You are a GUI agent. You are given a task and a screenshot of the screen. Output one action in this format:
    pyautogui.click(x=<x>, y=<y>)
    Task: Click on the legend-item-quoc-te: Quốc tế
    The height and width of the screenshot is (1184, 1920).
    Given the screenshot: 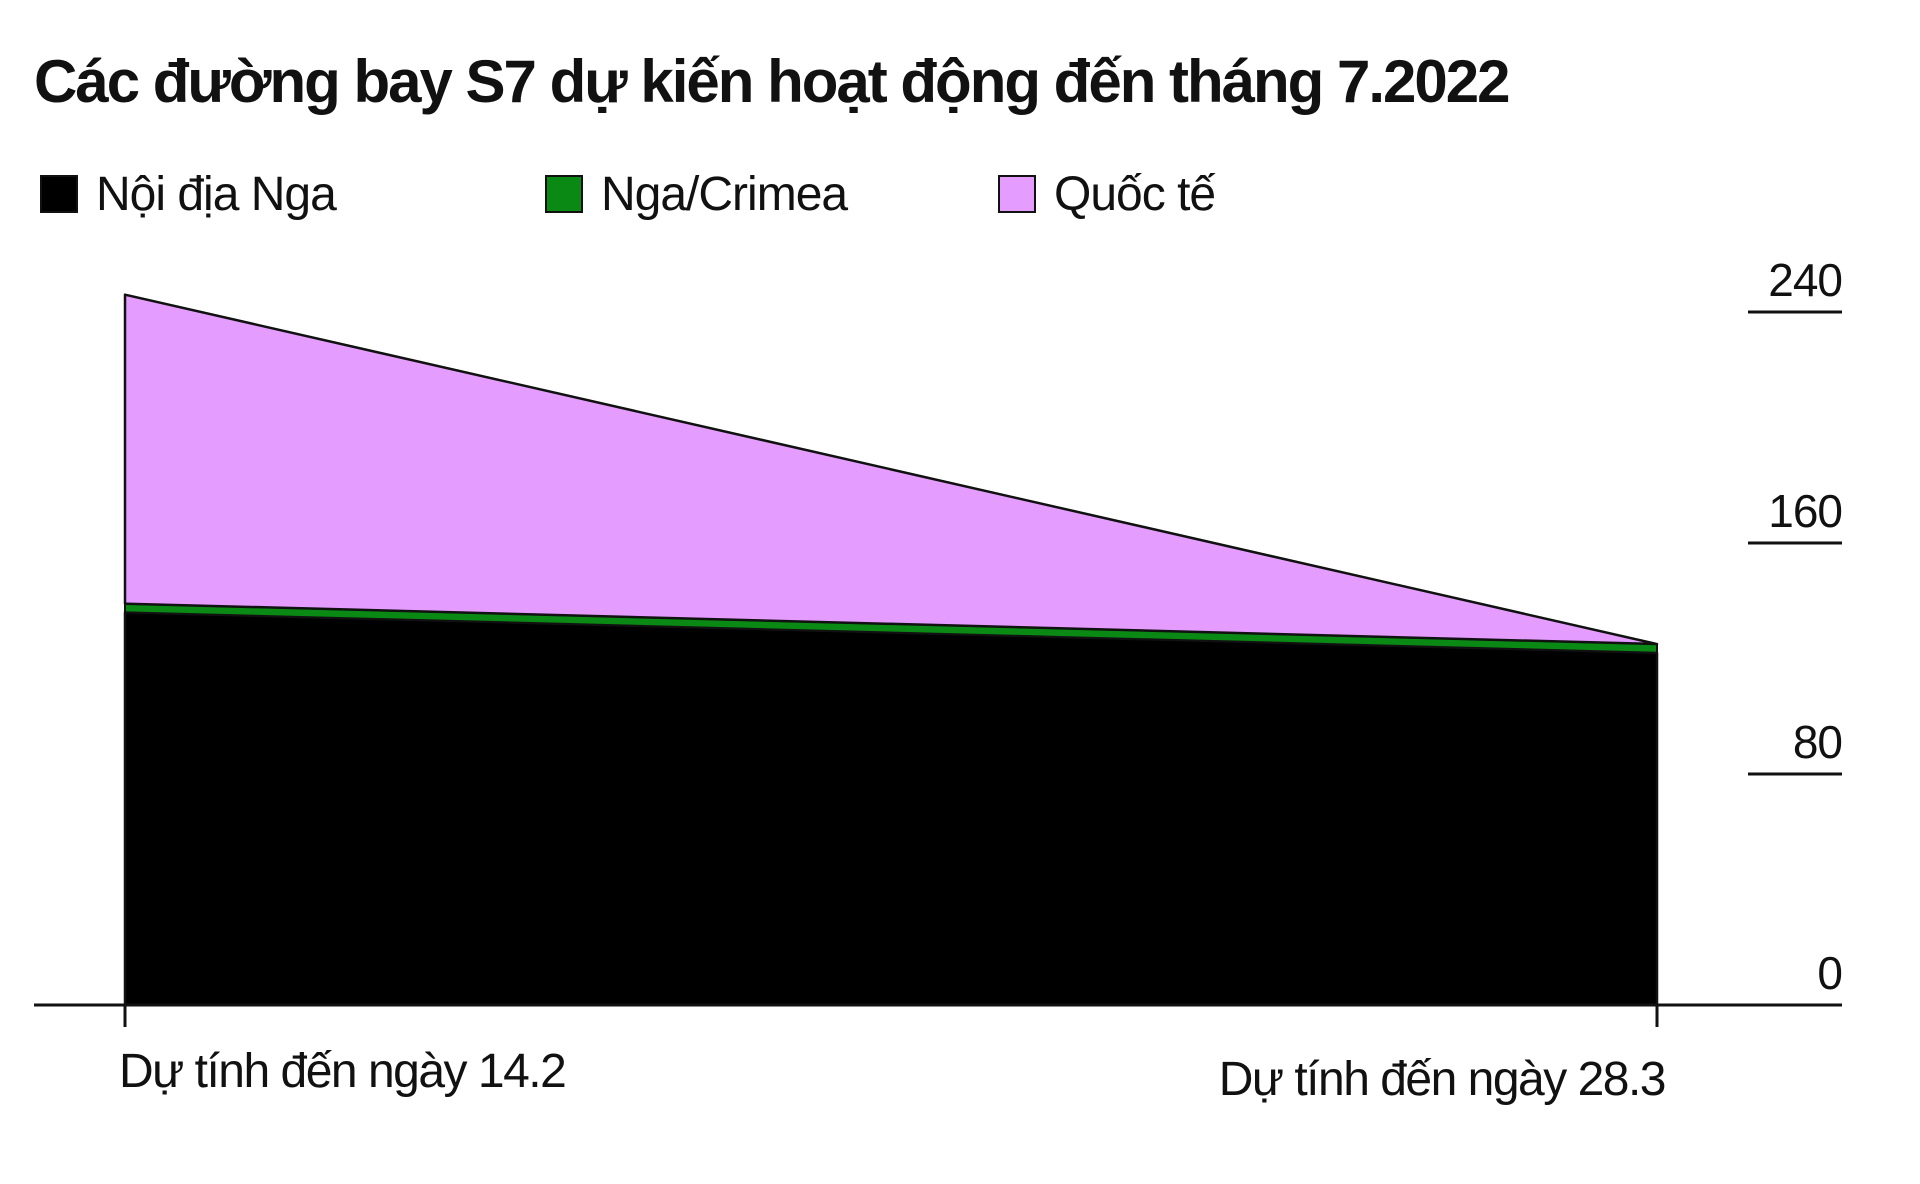 What is the action you would take?
    pyautogui.click(x=1107, y=194)
    